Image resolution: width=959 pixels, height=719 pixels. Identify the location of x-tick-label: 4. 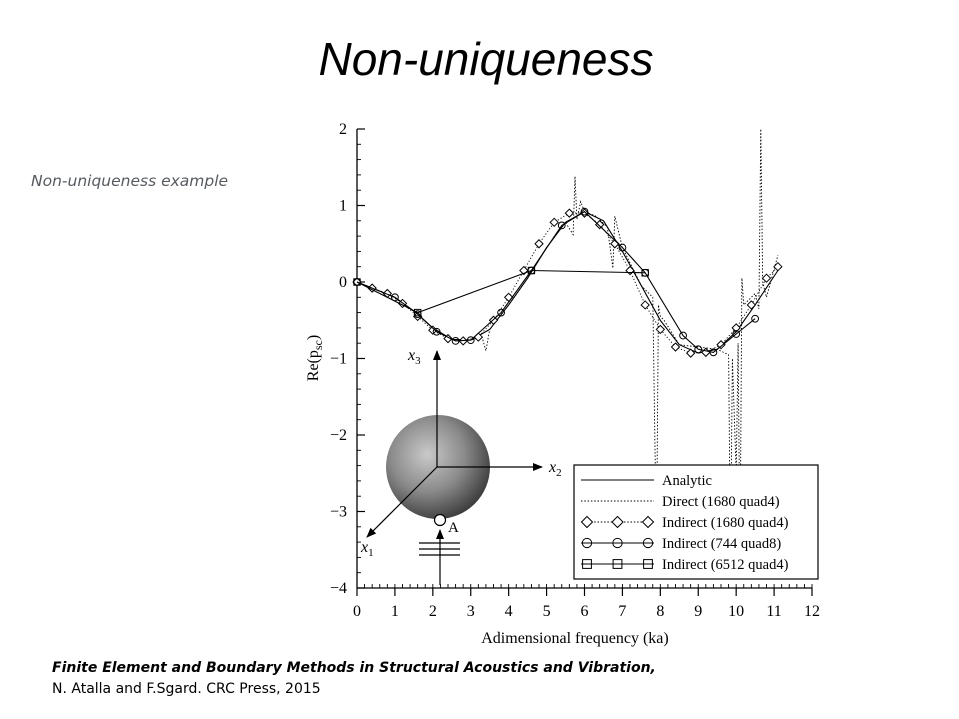
(509, 611).